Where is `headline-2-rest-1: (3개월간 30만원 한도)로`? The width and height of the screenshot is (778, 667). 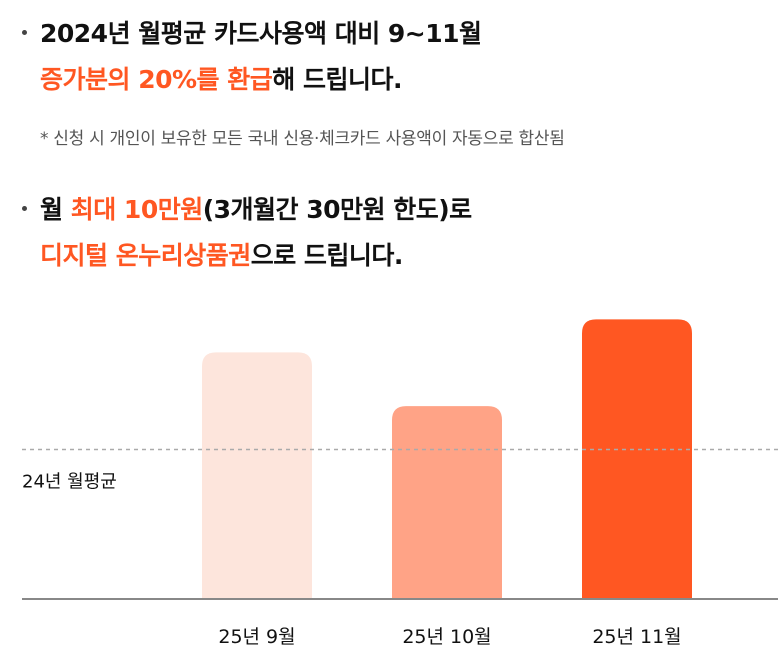
headline-2-rest-1: (3개월간 30만원 한도)로 is located at coordinates (337, 209).